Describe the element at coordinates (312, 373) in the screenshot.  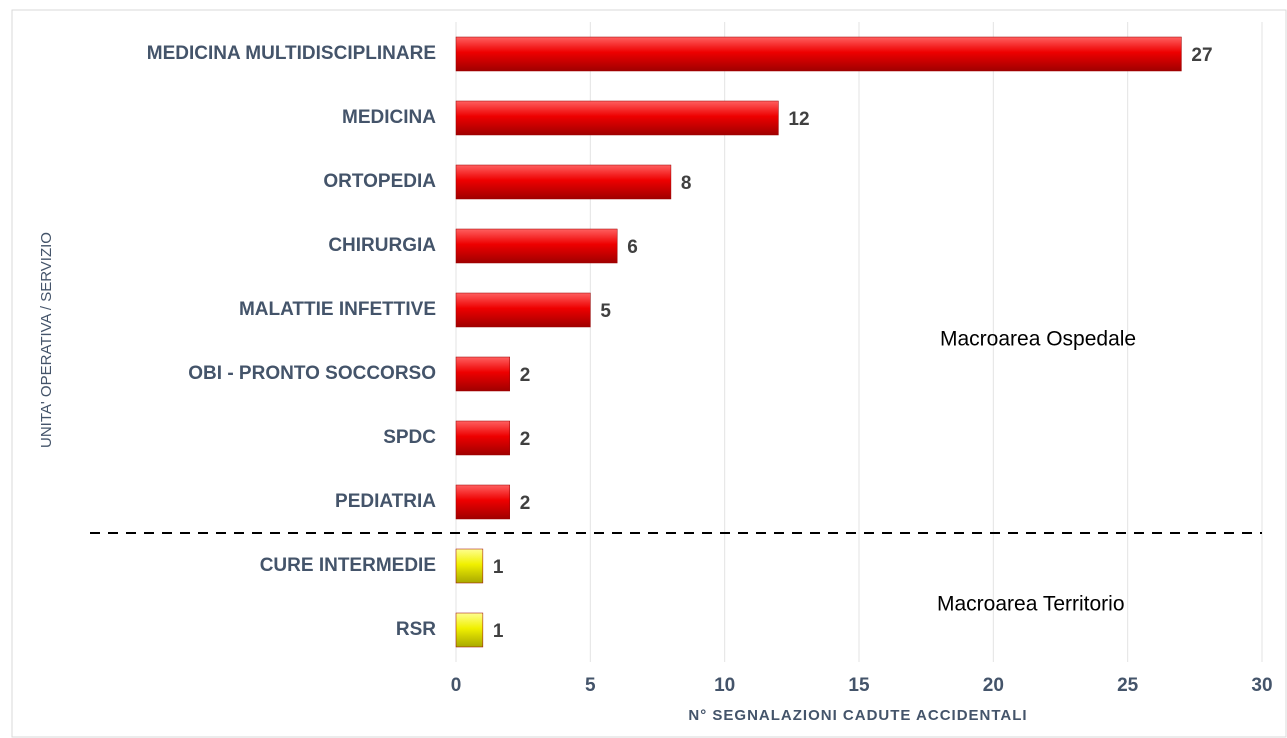
I see `y-tick-label: OBI - PRONTO SOCCORSO` at that location.